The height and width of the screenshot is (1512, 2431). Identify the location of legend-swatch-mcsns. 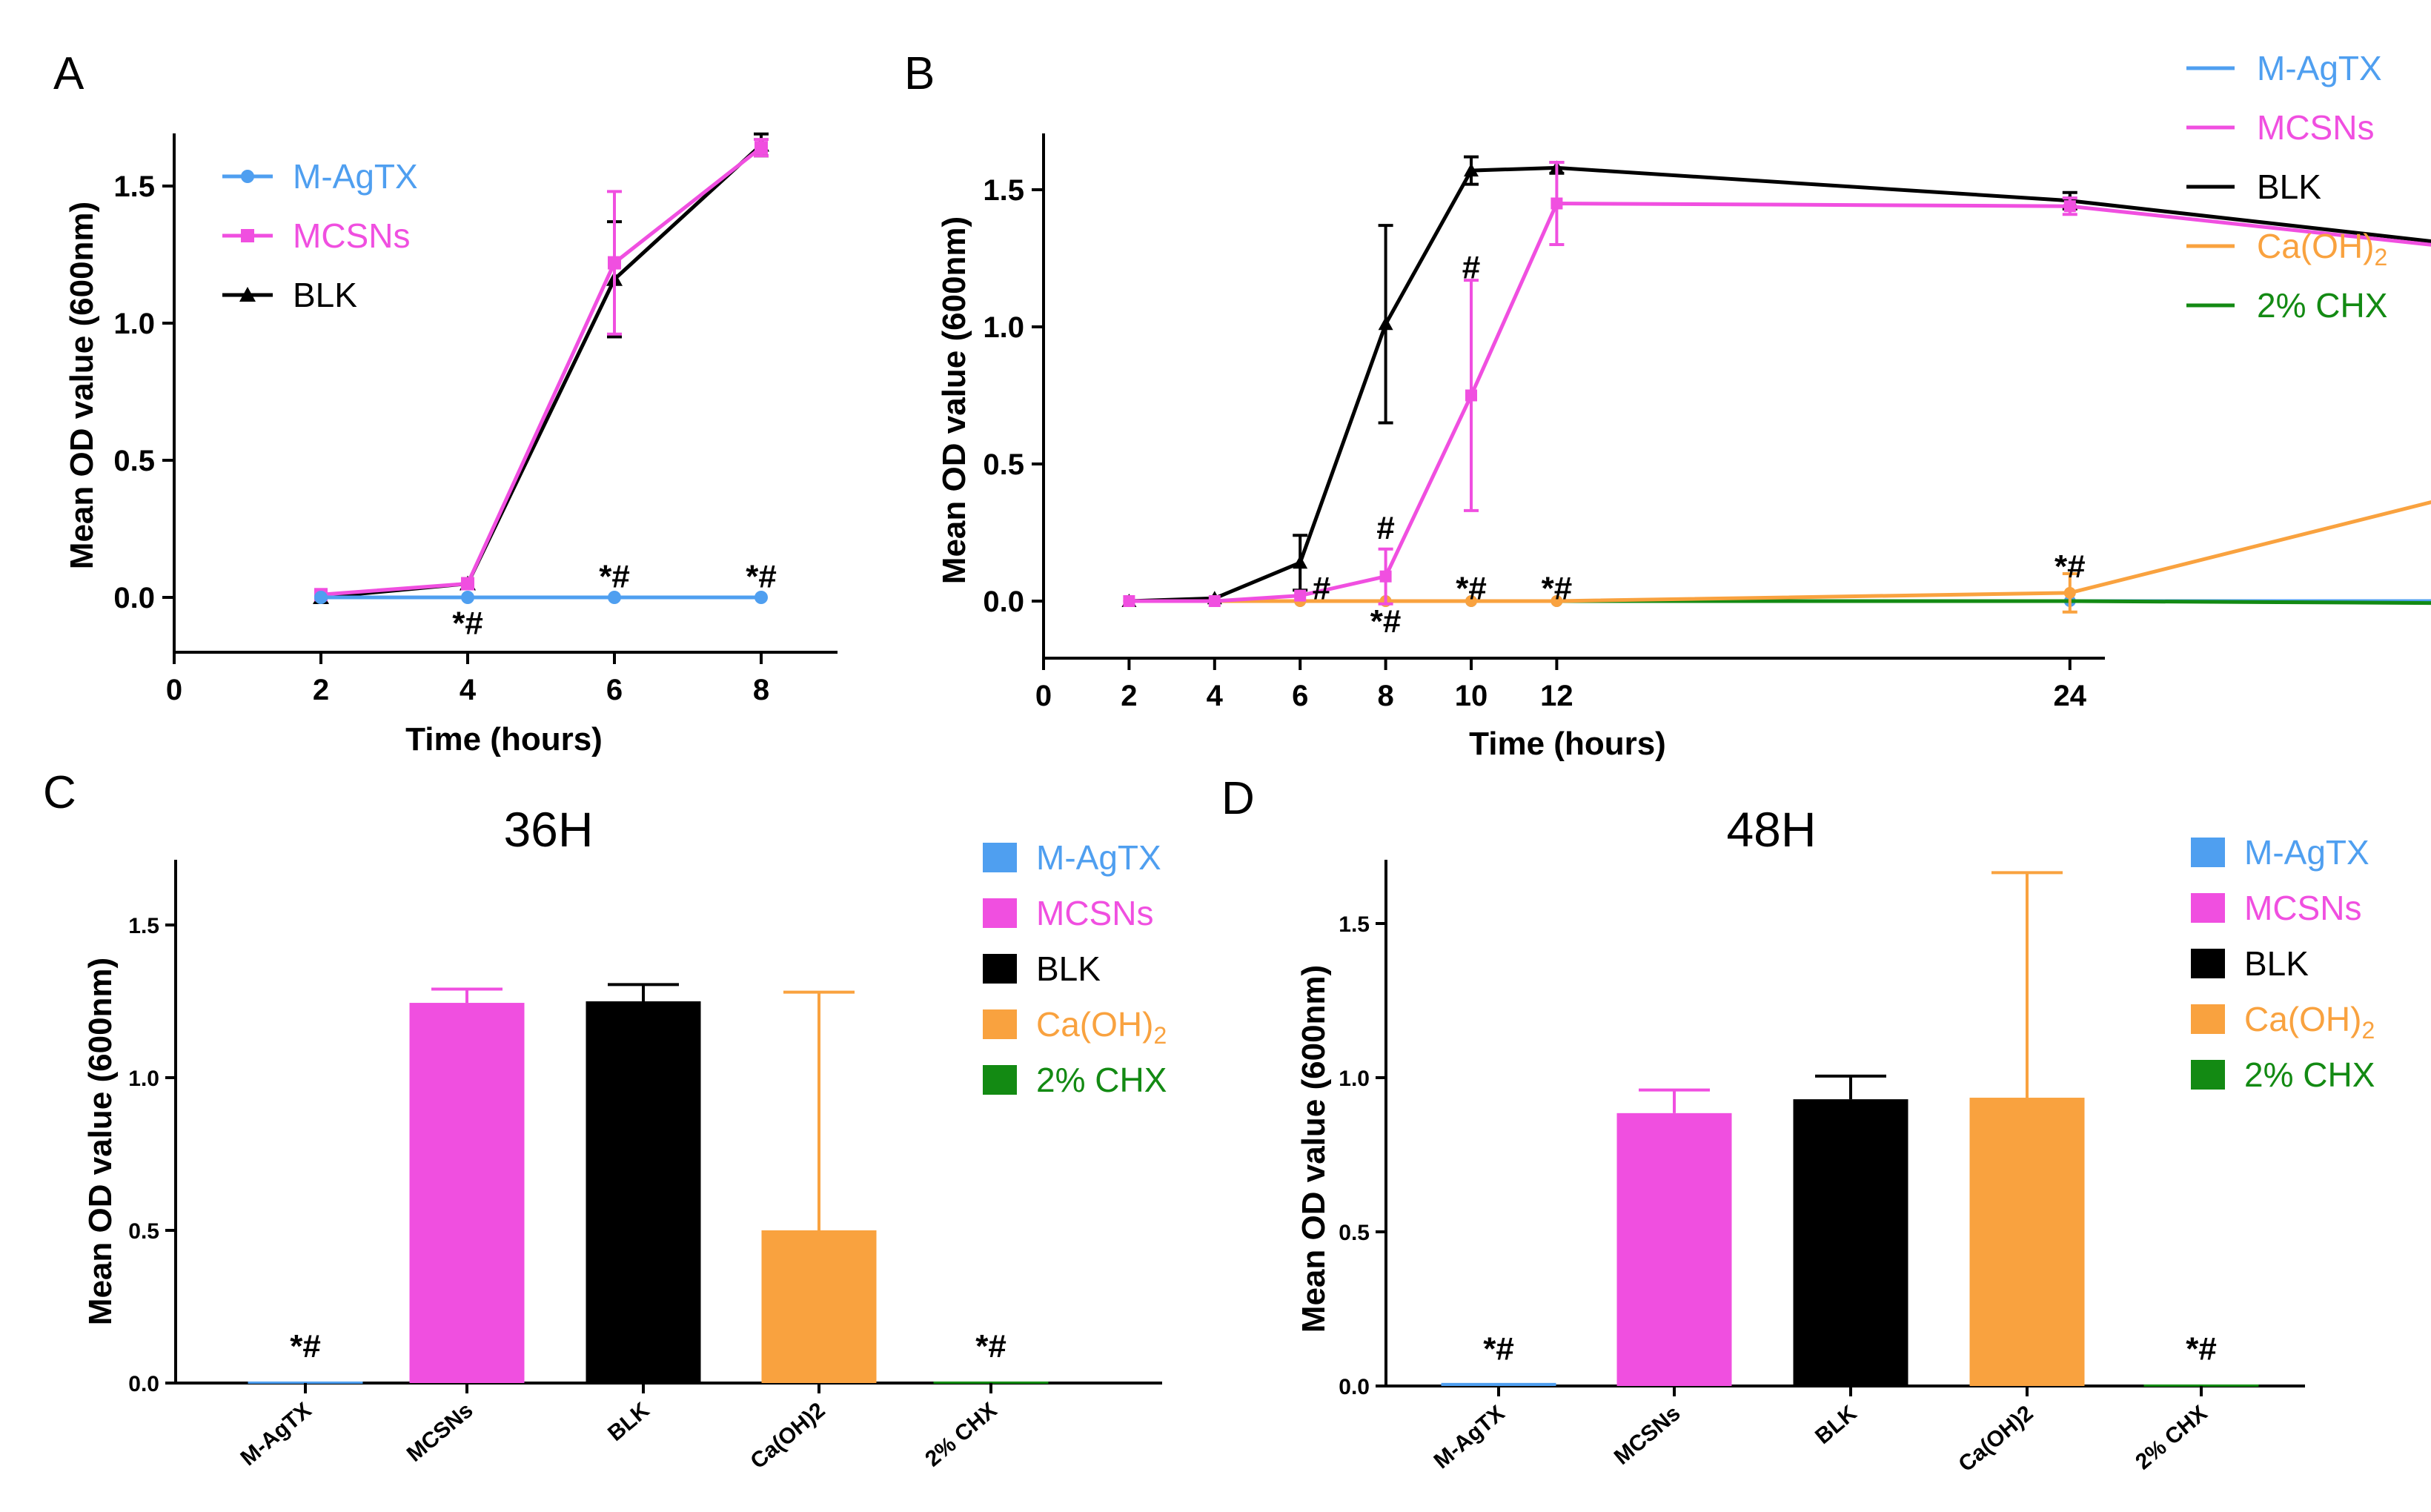
(2208, 908).